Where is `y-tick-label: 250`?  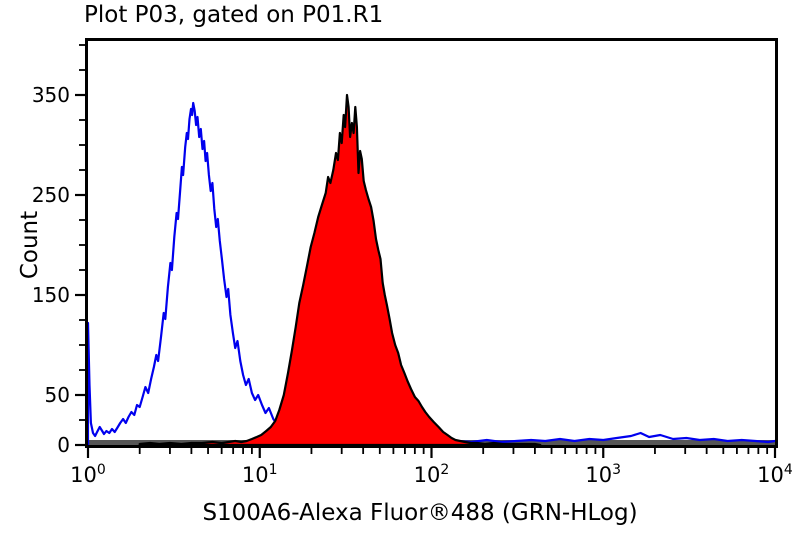
y-tick-label: 250 is located at coordinates (50, 195).